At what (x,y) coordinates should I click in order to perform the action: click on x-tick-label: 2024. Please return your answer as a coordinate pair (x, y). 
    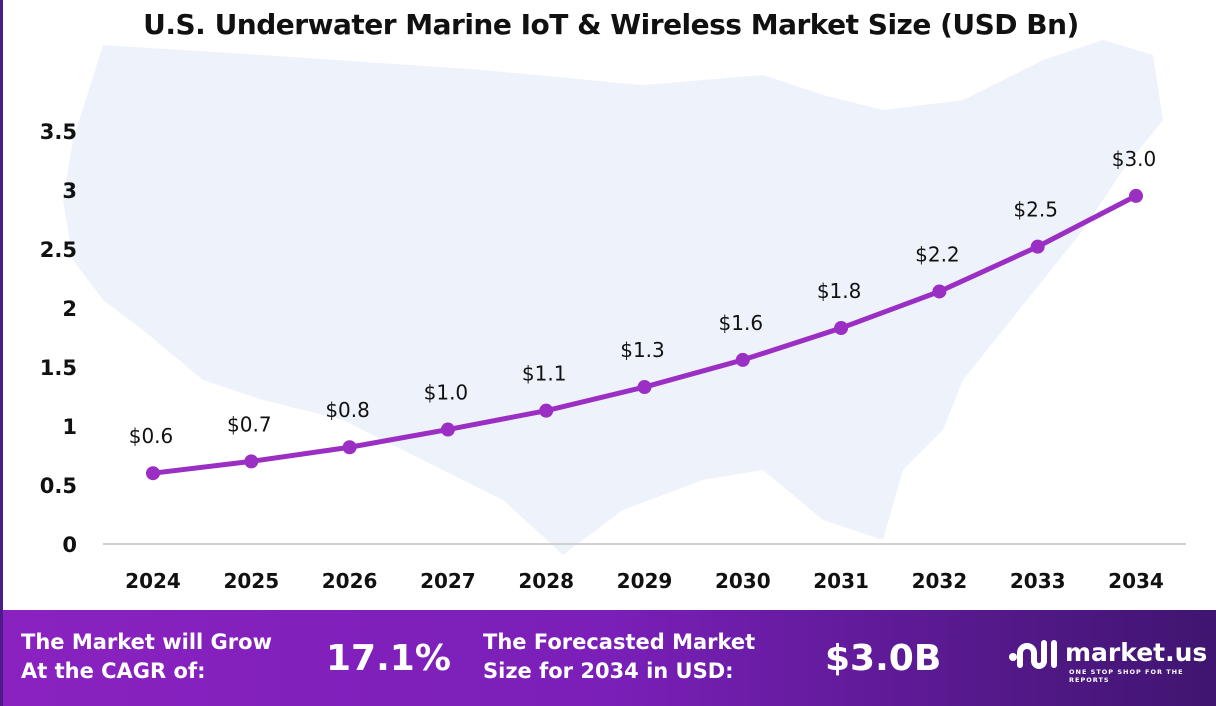
    Looking at the image, I should click on (153, 581).